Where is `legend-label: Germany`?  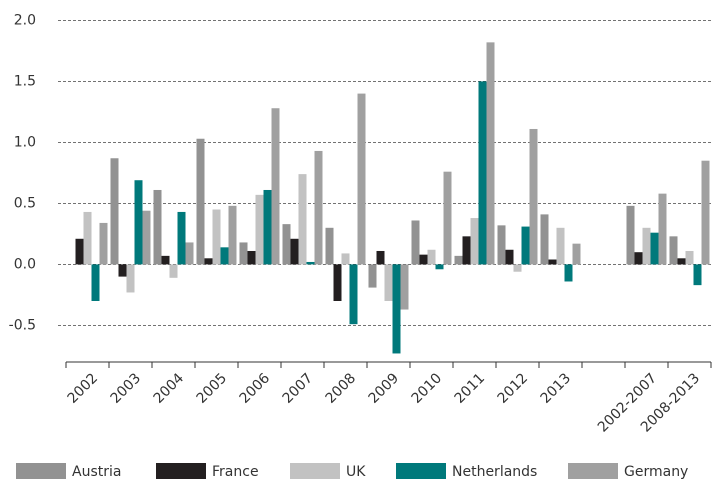 legend-label: Germany is located at coordinates (656, 472).